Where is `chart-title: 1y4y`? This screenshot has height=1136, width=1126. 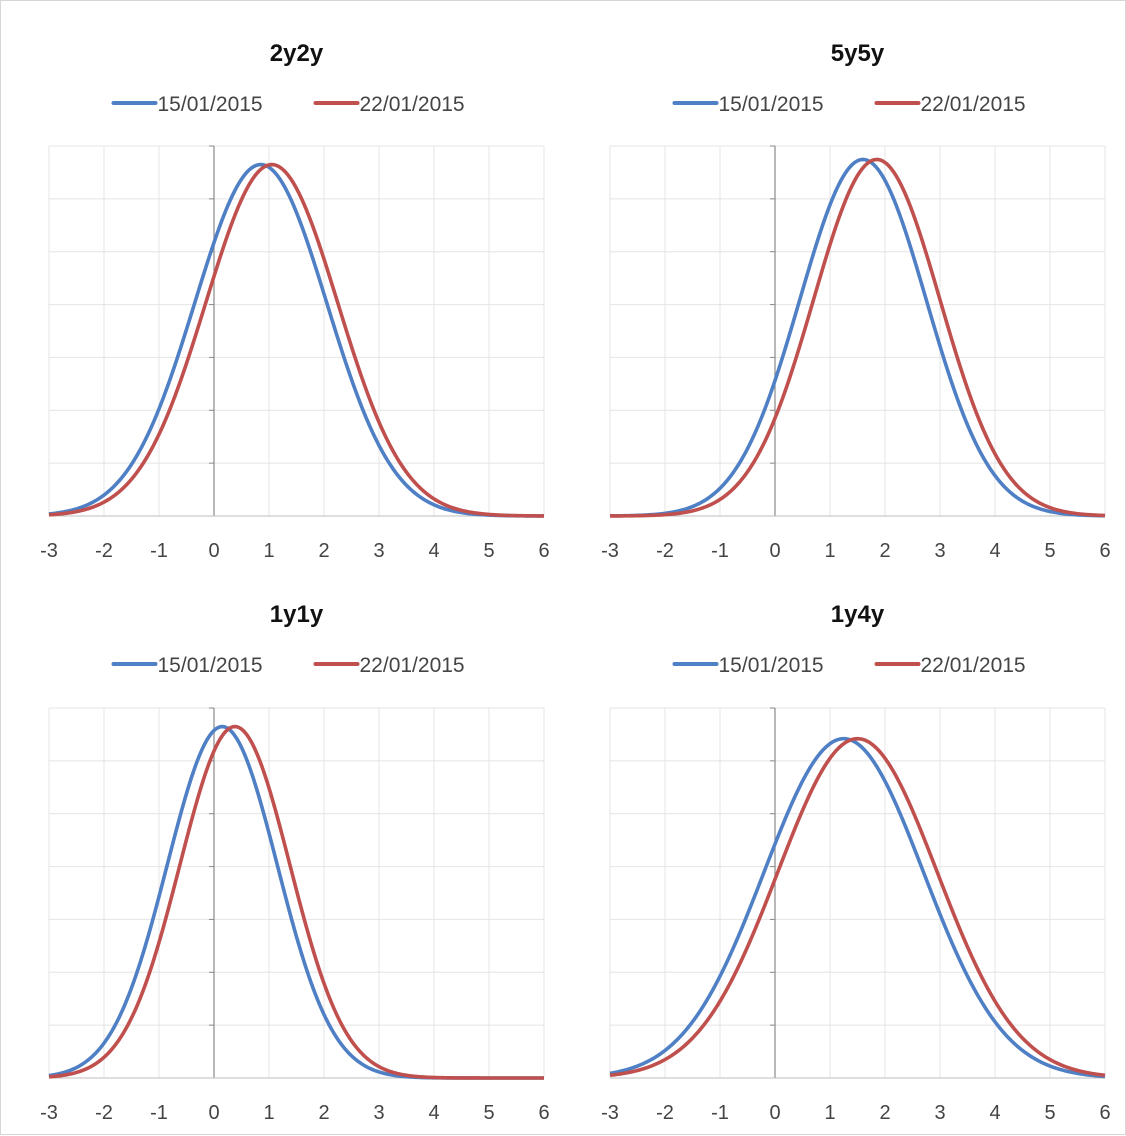 chart-title: 1y4y is located at coordinates (858, 614).